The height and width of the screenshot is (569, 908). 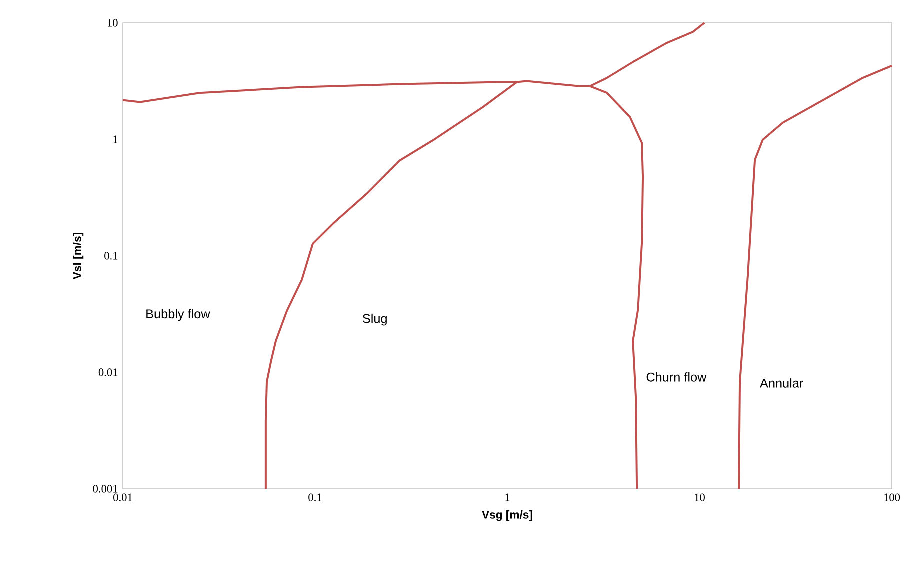 What do you see at coordinates (108, 372) in the screenshot?
I see `y-tick-label: 0.01` at bounding box center [108, 372].